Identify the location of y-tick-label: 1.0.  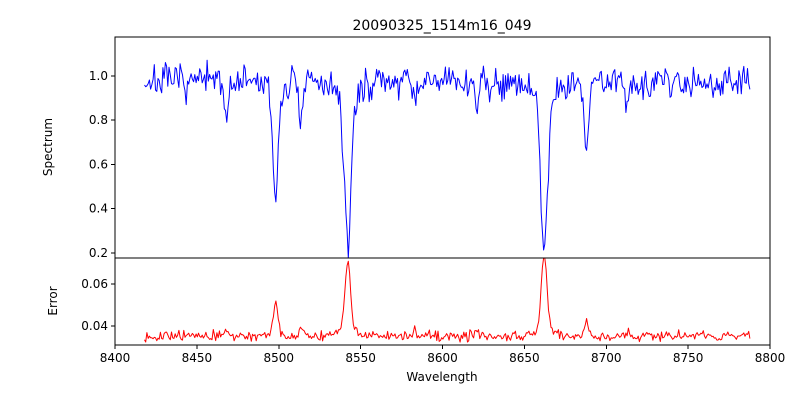
(98, 76).